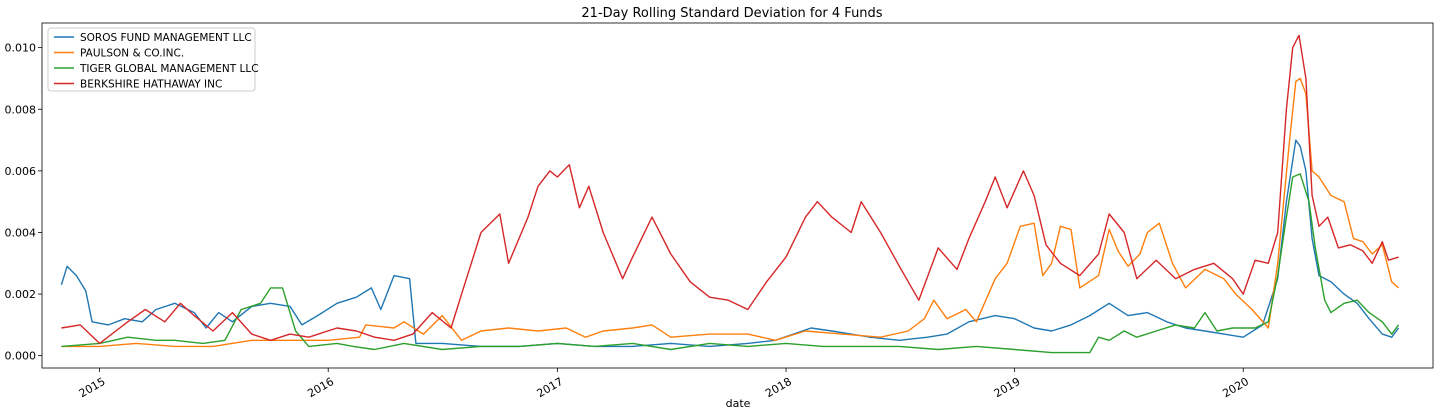 This screenshot has height=415, width=1445. Describe the element at coordinates (21, 48) in the screenshot. I see `y-tick-label: 0.010` at that location.